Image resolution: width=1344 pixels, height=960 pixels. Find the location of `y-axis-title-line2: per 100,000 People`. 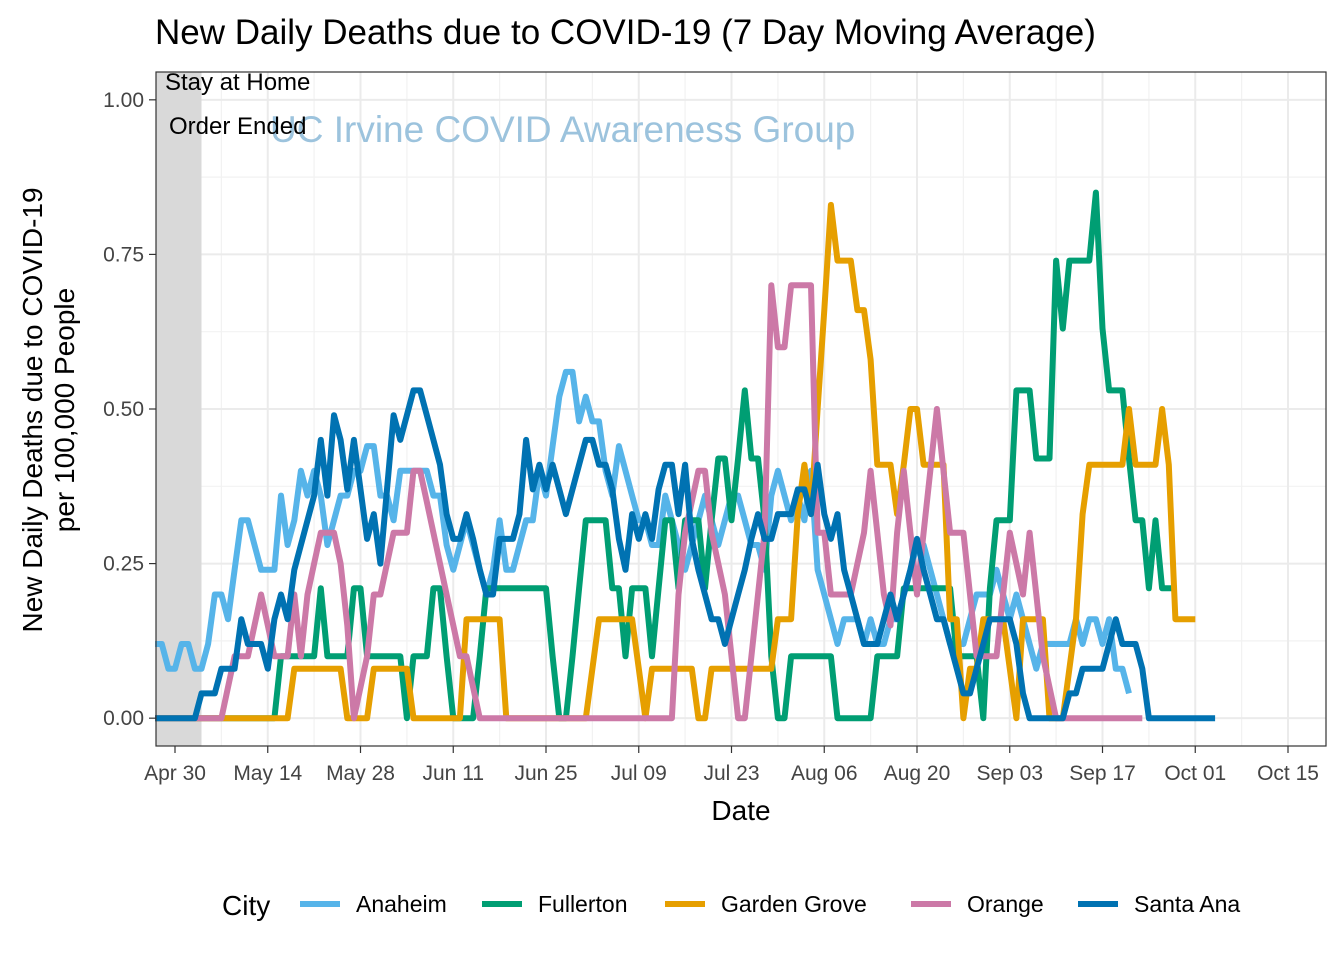

y-axis-title-line2: per 100,000 People is located at coordinates (64, 410).